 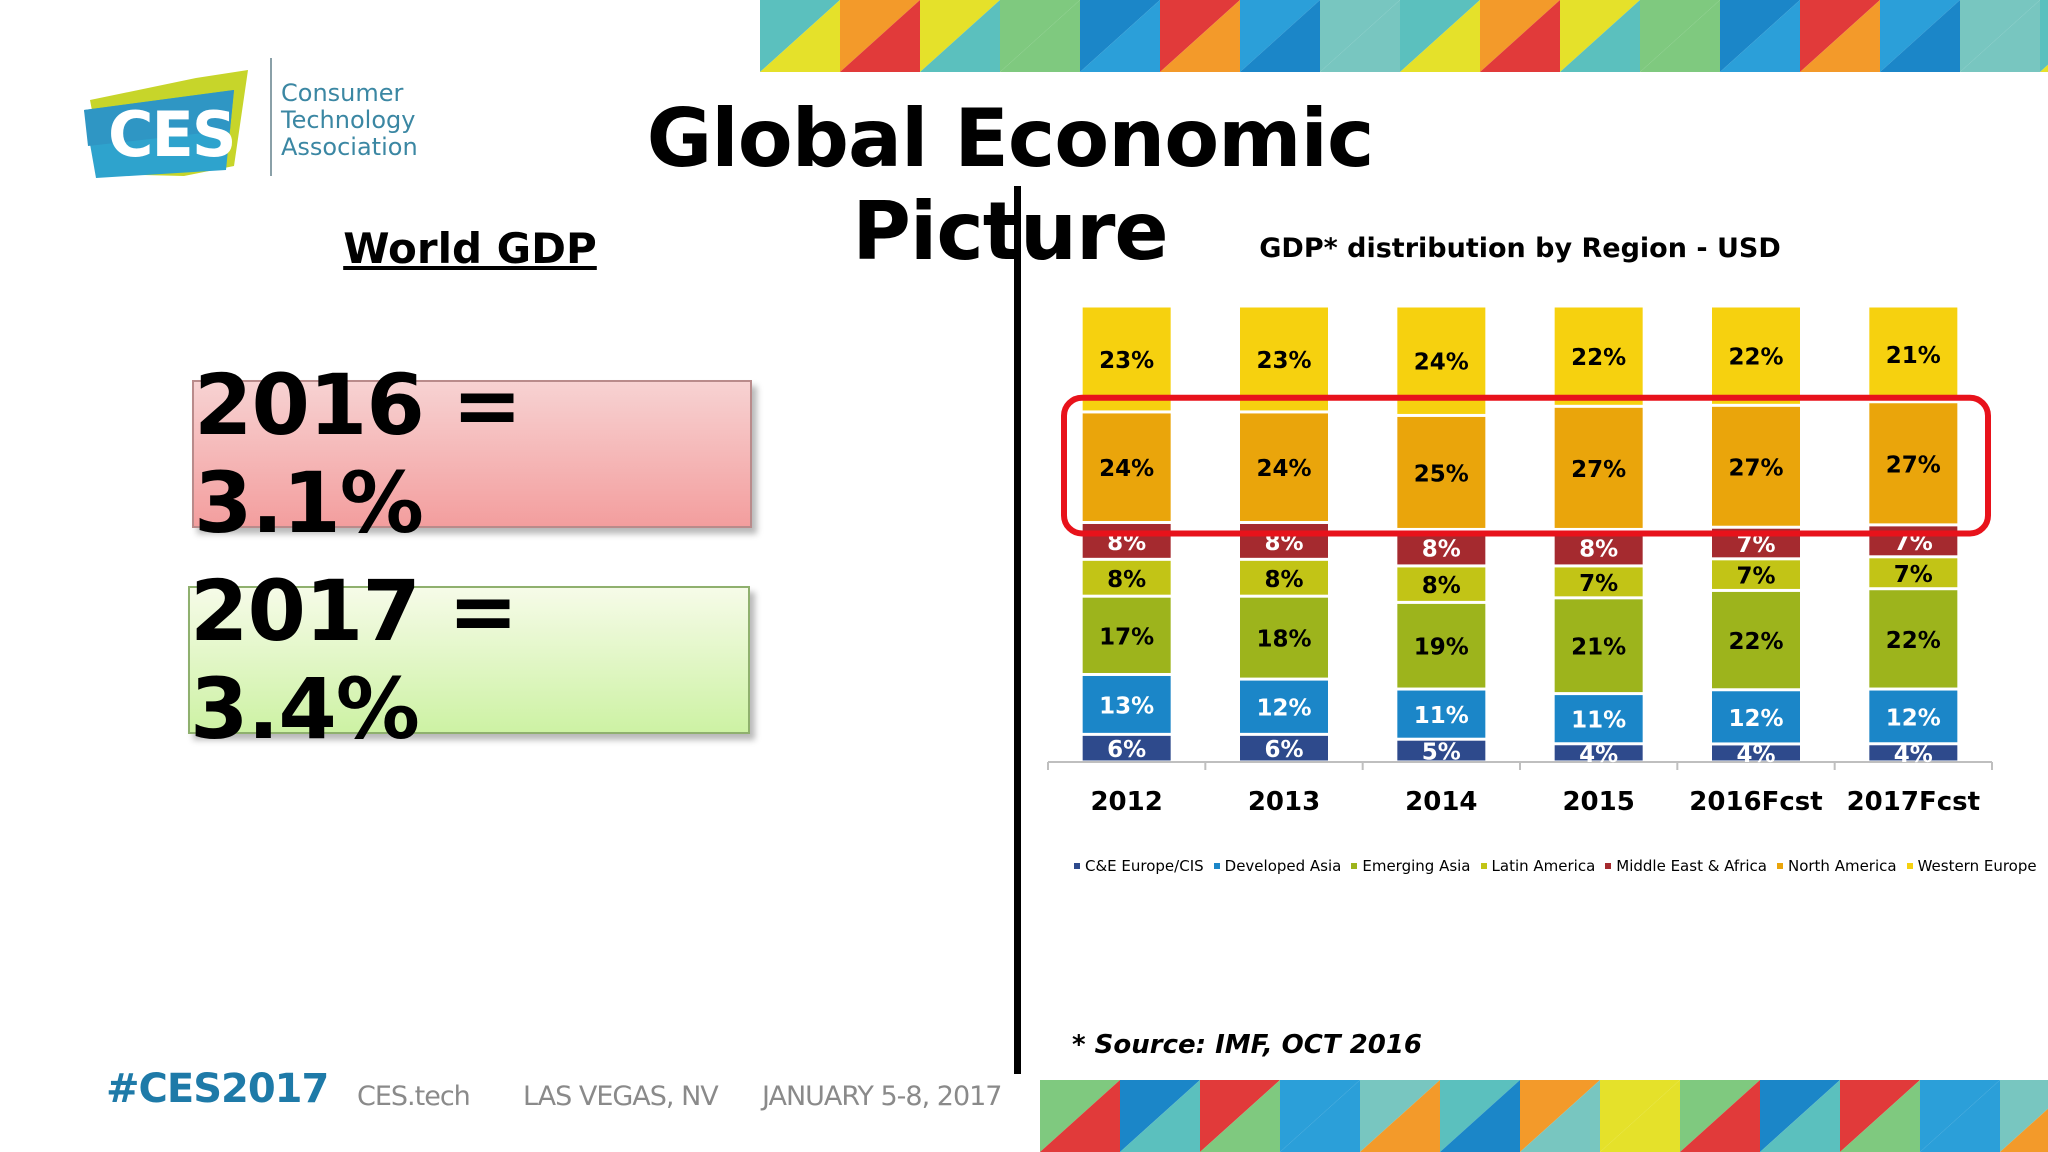 I want to click on legend-item: Western Europe, so click(x=1971, y=866).